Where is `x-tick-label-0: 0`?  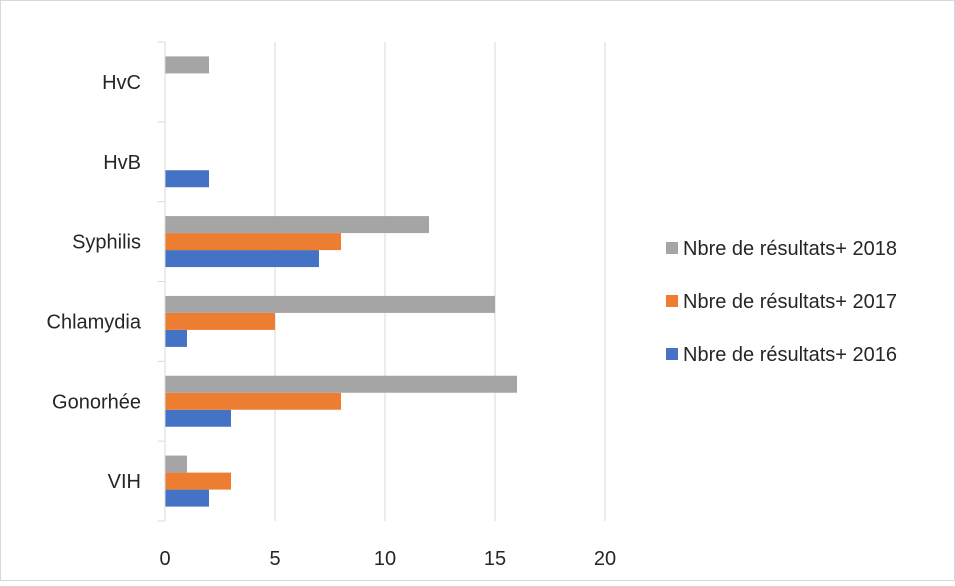 x-tick-label-0: 0 is located at coordinates (164, 559).